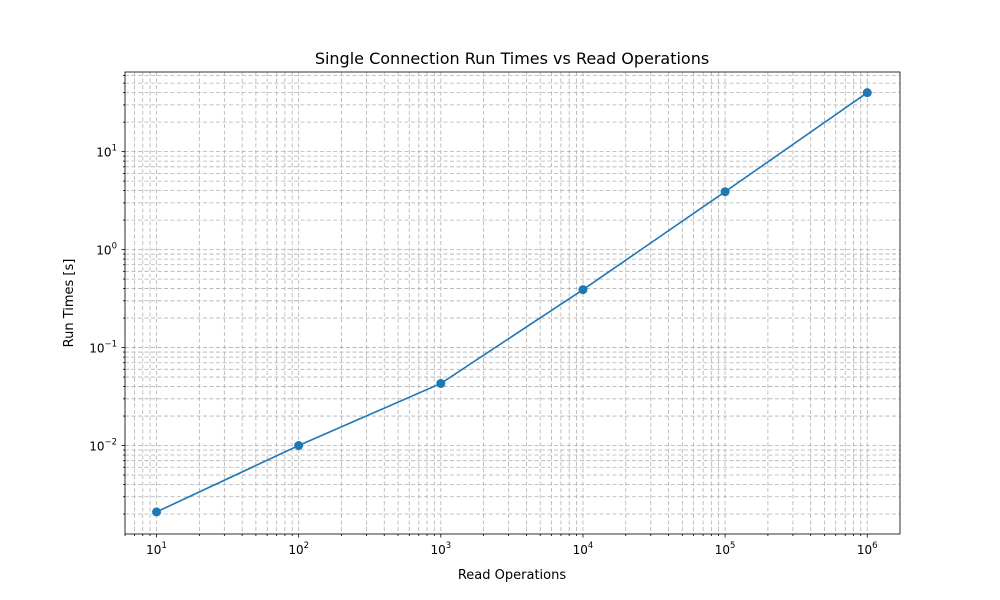  I want to click on y-tick-label: 10⁻², so click(103, 446).